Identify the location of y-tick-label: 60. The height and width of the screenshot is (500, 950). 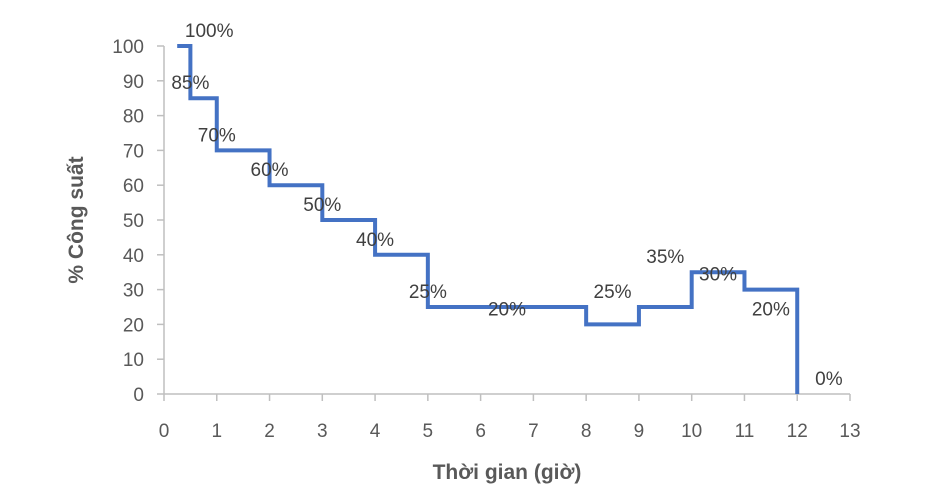
(133, 186).